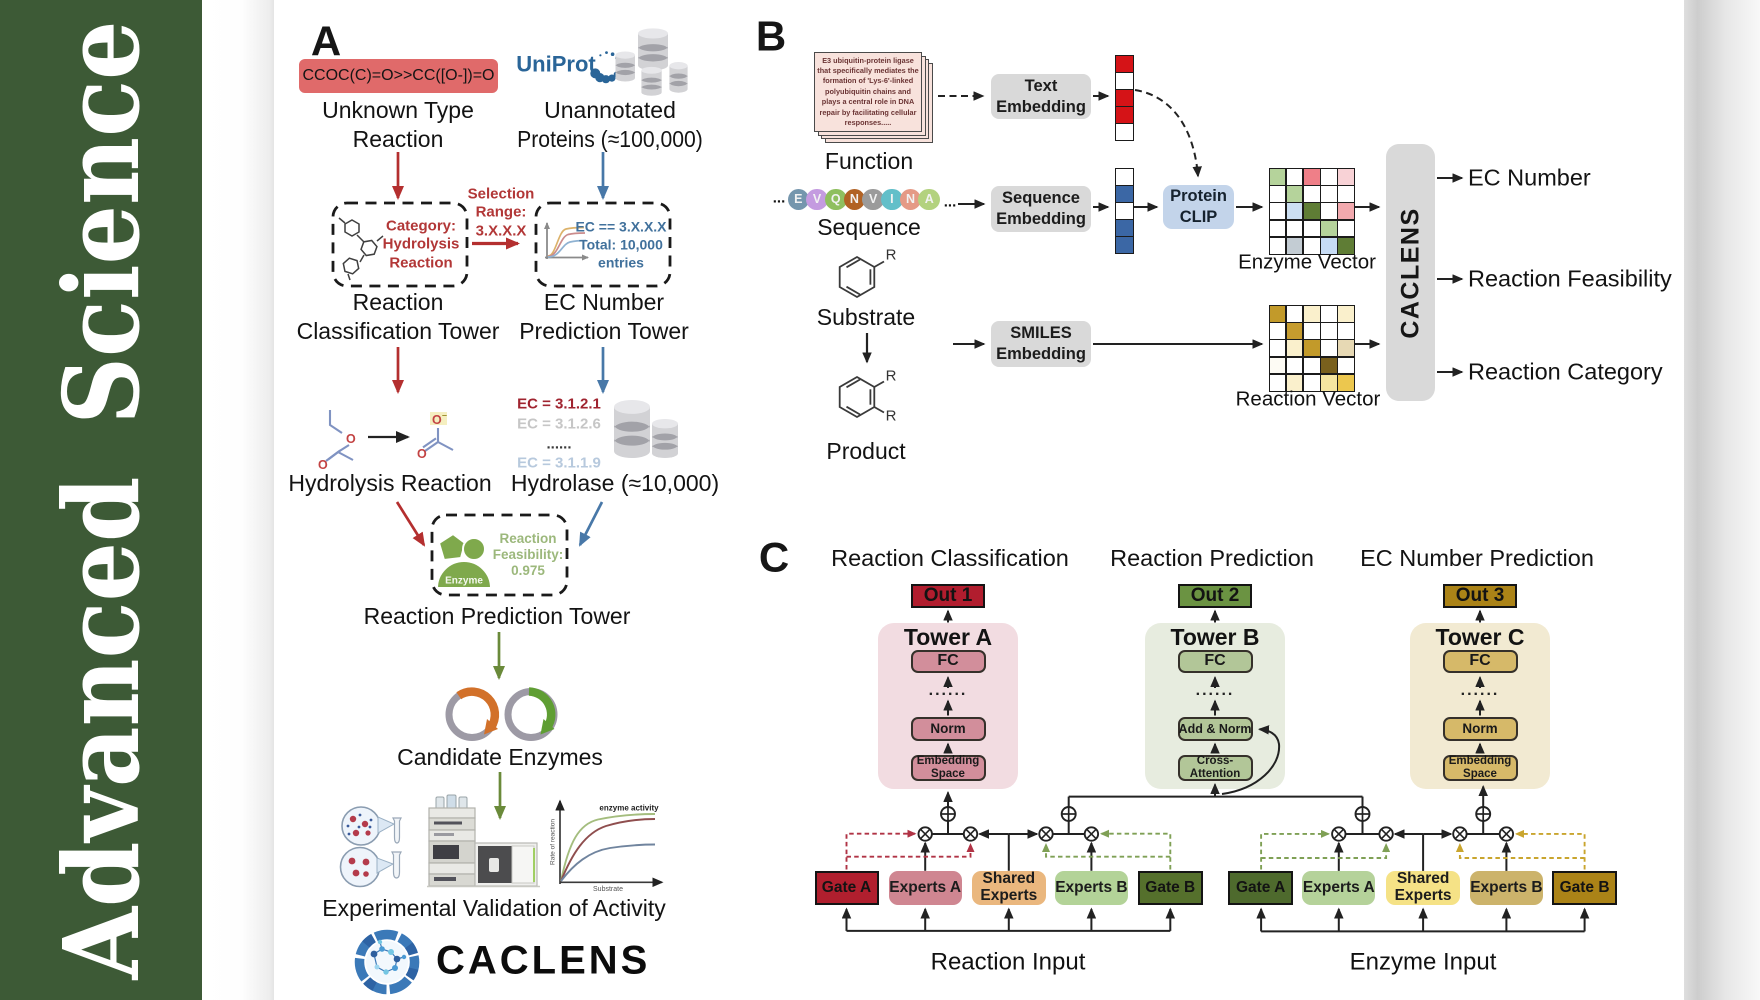 The height and width of the screenshot is (1000, 1760). Describe the element at coordinates (398, 302) in the screenshot. I see `classification-tower-line1: Reaction` at that location.